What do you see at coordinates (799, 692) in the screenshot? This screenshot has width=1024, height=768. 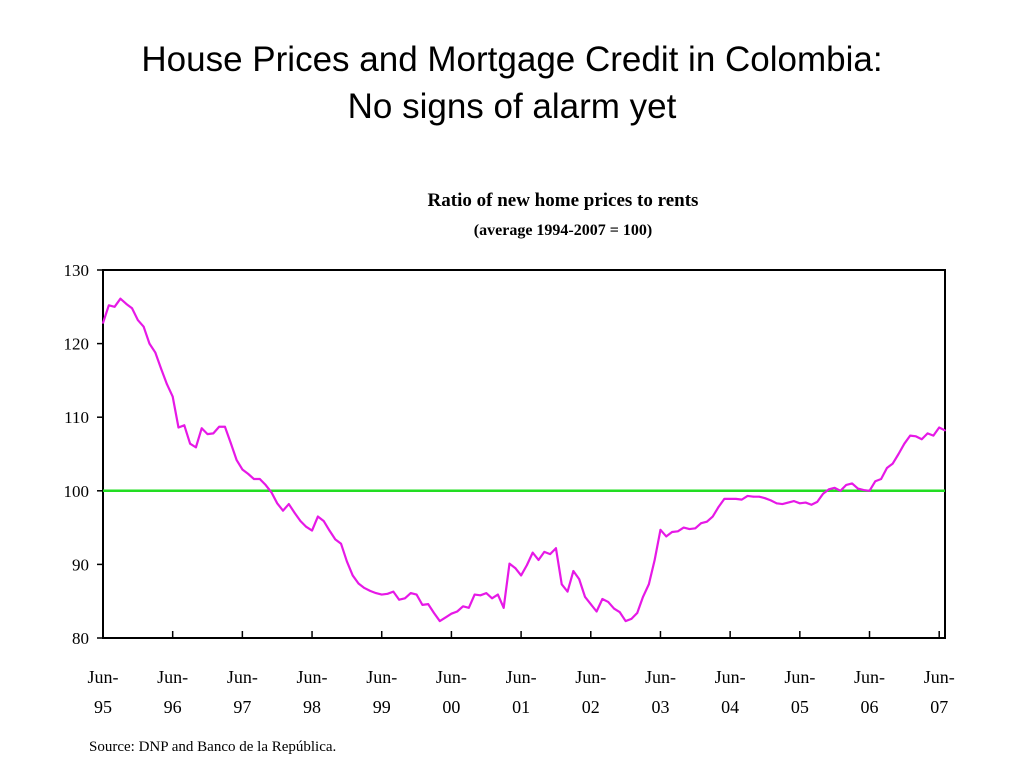 I see `x-tick-label: Jun- 05` at bounding box center [799, 692].